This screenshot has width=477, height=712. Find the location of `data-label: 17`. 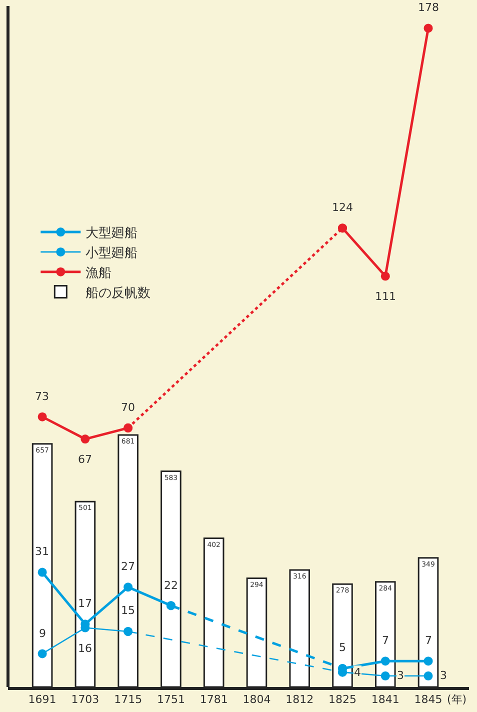

data-label: 17 is located at coordinates (85, 603).